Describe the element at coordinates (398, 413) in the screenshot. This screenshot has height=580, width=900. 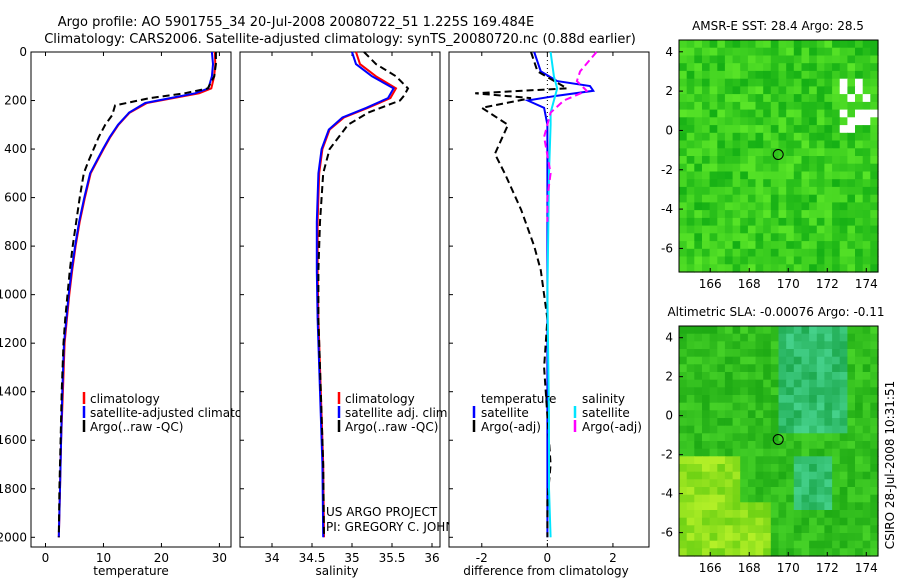
I see `legend-sal-satellite-label: satellite adj. clim.` at that location.